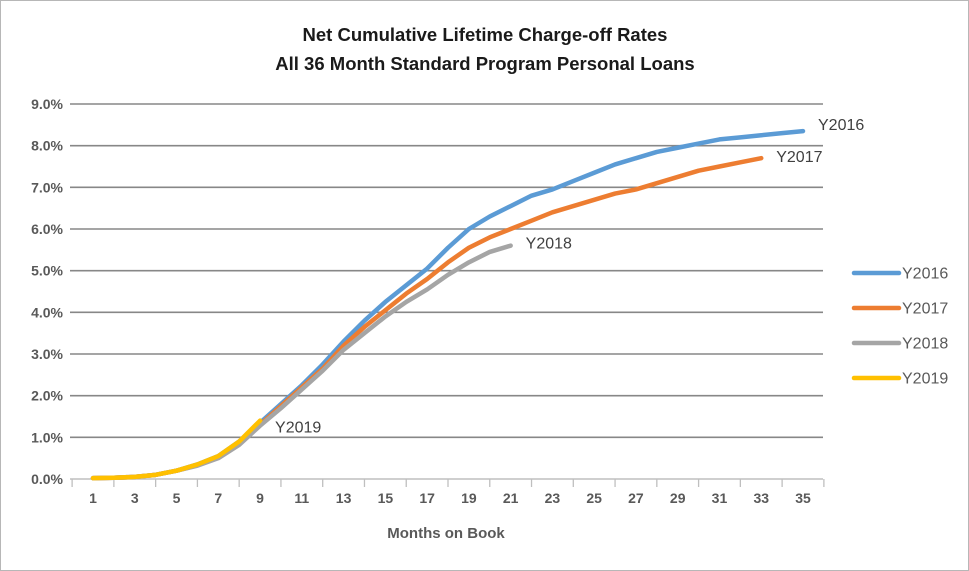 Image resolution: width=969 pixels, height=571 pixels. I want to click on legend: Y2016 Y2017 Y2018 Y2019, so click(899, 327).